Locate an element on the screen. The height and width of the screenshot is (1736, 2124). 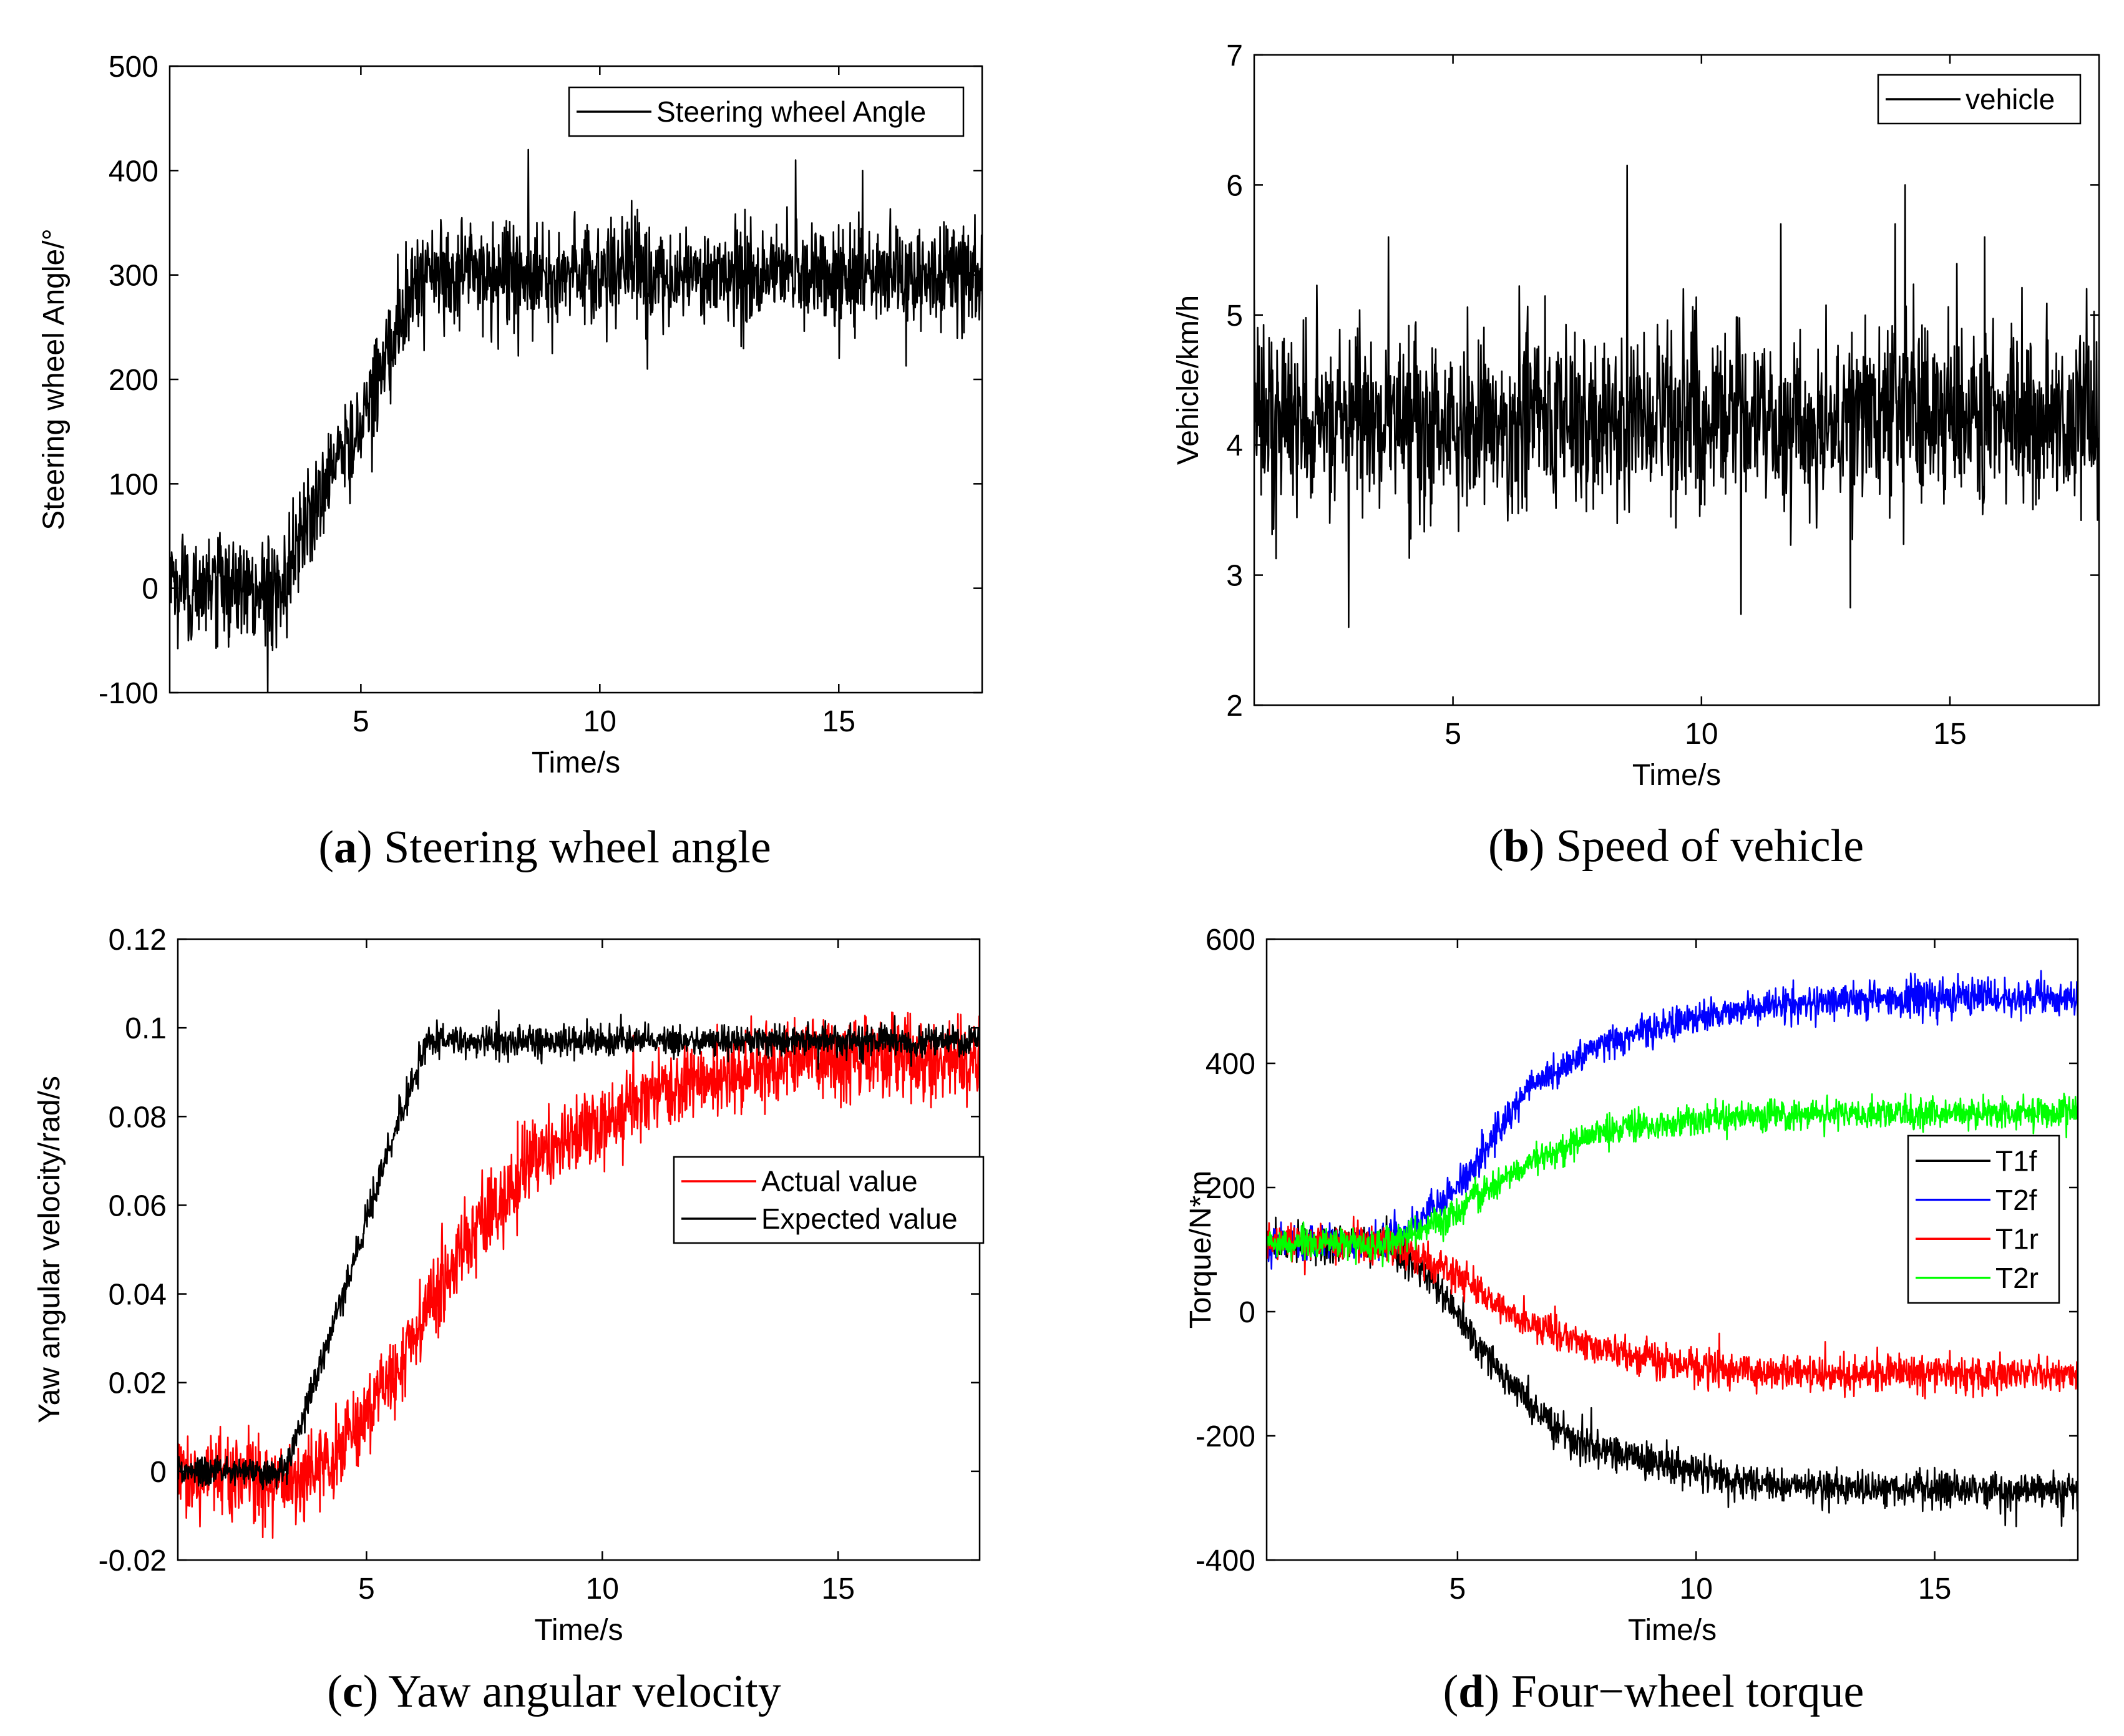
y-tick-label: -100 is located at coordinates (128, 693).